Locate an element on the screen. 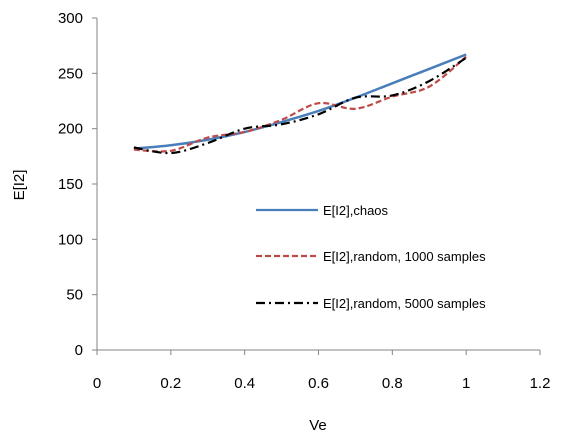 The width and height of the screenshot is (569, 448). series-line-random-5000-samples is located at coordinates (300, 105).